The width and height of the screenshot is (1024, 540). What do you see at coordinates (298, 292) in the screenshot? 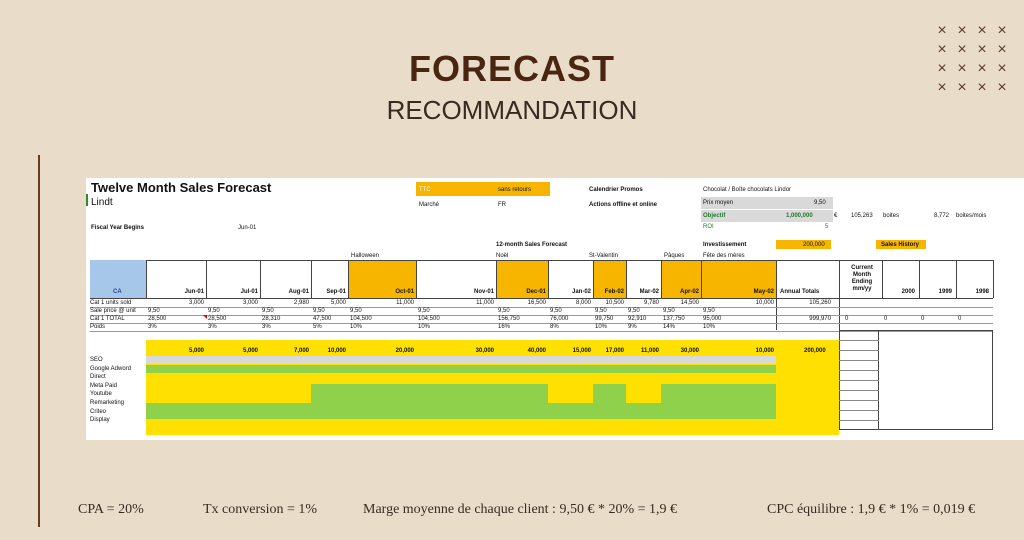
I see `month-header: Aug-01` at bounding box center [298, 292].